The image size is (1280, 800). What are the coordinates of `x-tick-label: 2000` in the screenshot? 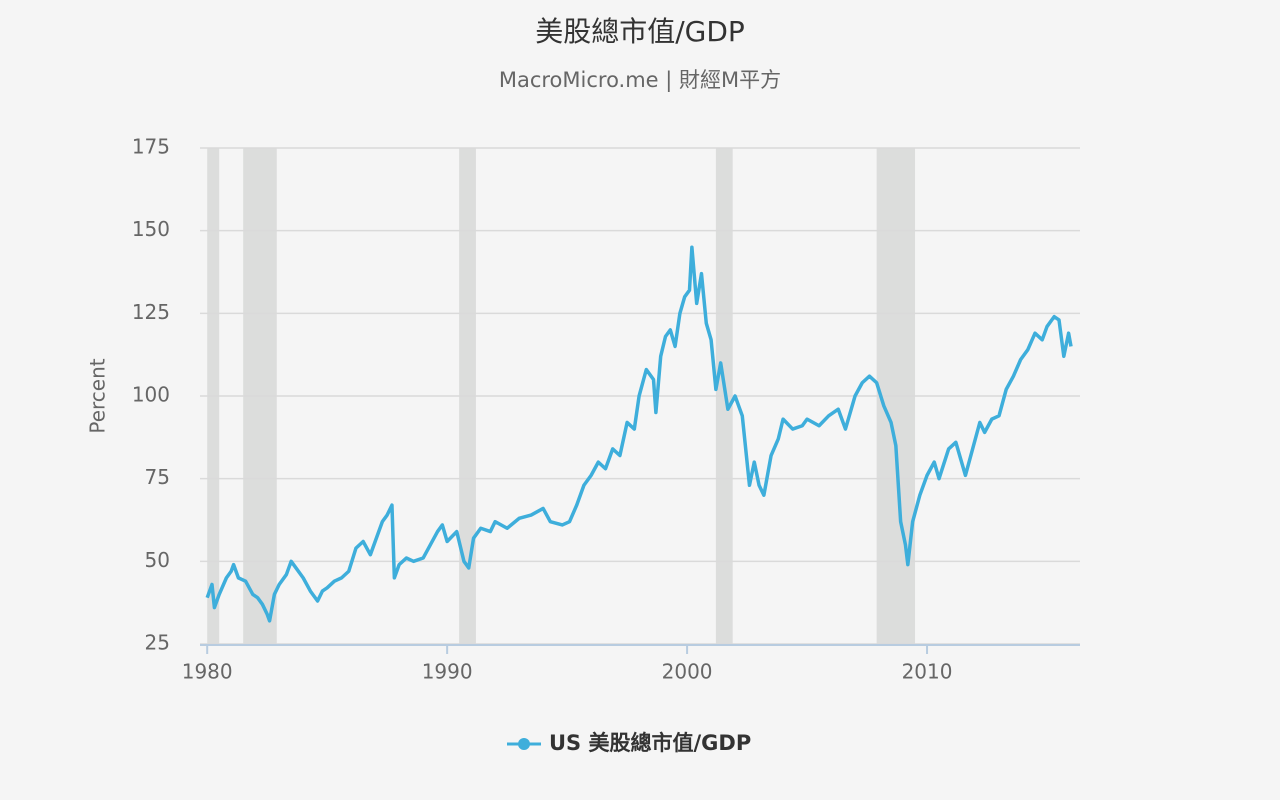 It's located at (687, 672).